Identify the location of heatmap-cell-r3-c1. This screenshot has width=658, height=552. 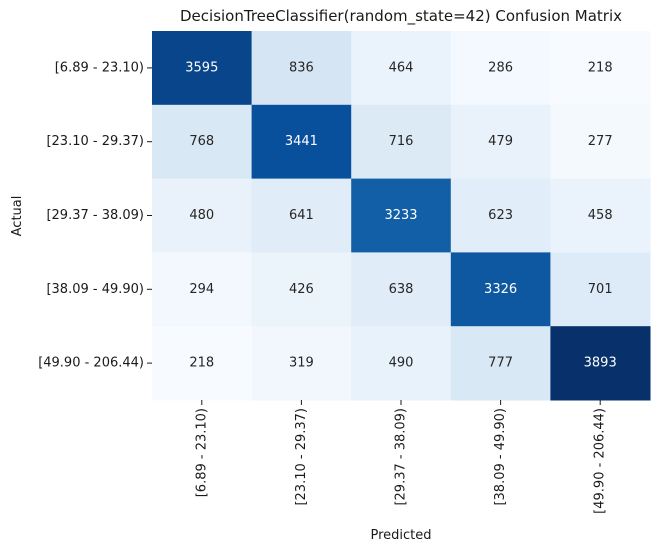
(301, 289).